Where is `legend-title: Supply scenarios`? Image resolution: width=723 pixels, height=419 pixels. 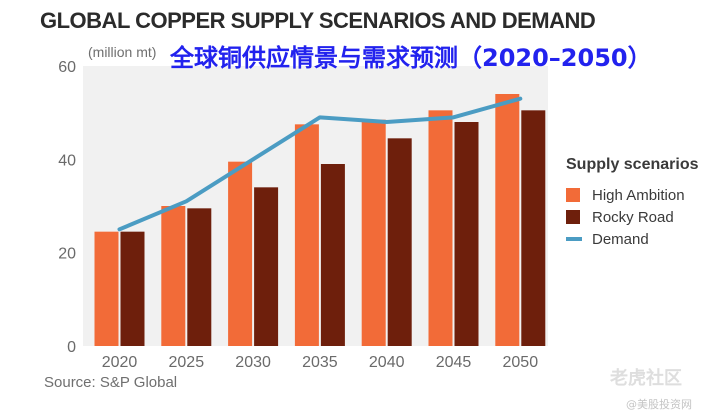 legend-title: Supply scenarios is located at coordinates (632, 164).